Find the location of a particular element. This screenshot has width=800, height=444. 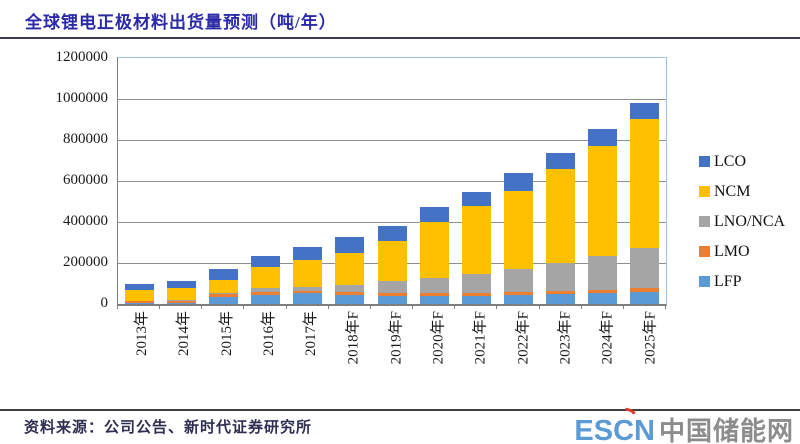

x-label-slot: 2025年F is located at coordinates (646, 355).